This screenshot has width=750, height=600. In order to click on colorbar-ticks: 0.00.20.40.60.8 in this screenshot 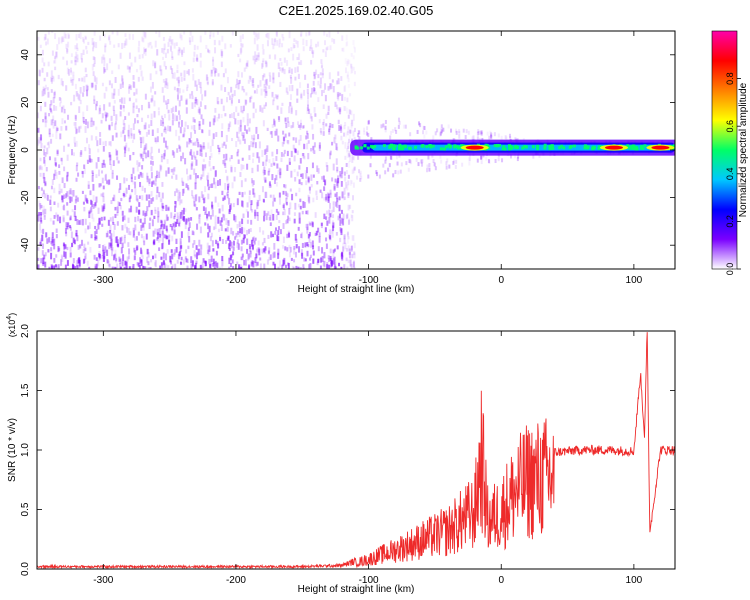, I will do `click(733, 173)`.